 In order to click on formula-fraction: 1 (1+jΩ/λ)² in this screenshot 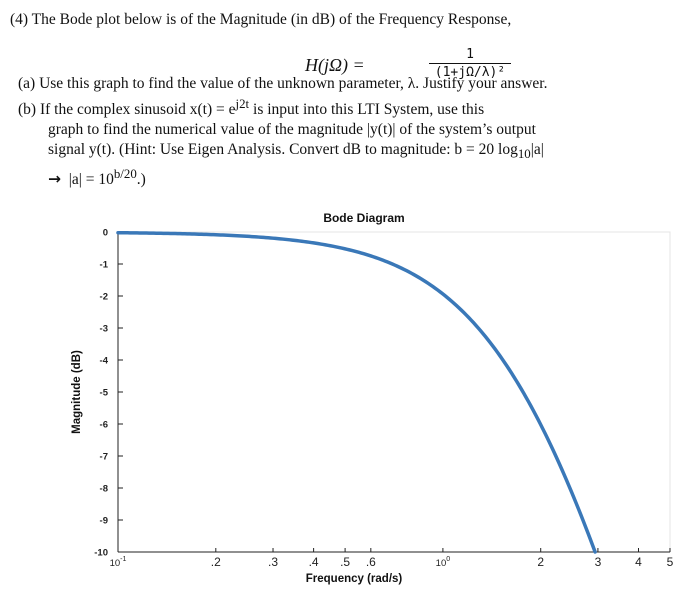, I will do `click(470, 63)`.